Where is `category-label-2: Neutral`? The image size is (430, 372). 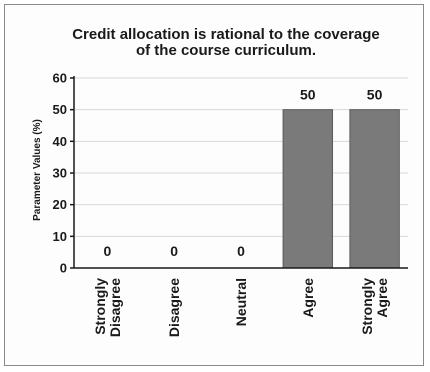 category-label-2: Neutral is located at coordinates (241, 302).